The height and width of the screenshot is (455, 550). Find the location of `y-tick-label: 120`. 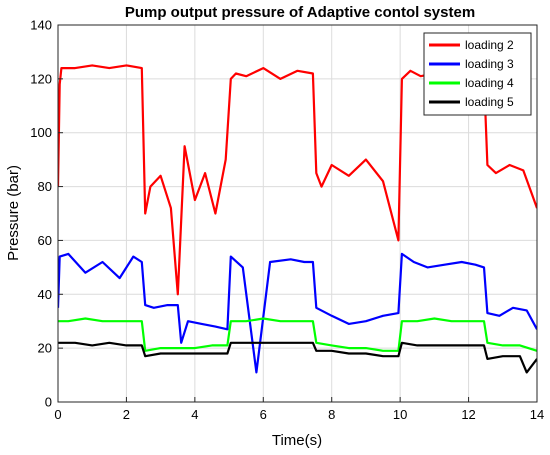

y-tick-label: 120 is located at coordinates (41, 78).